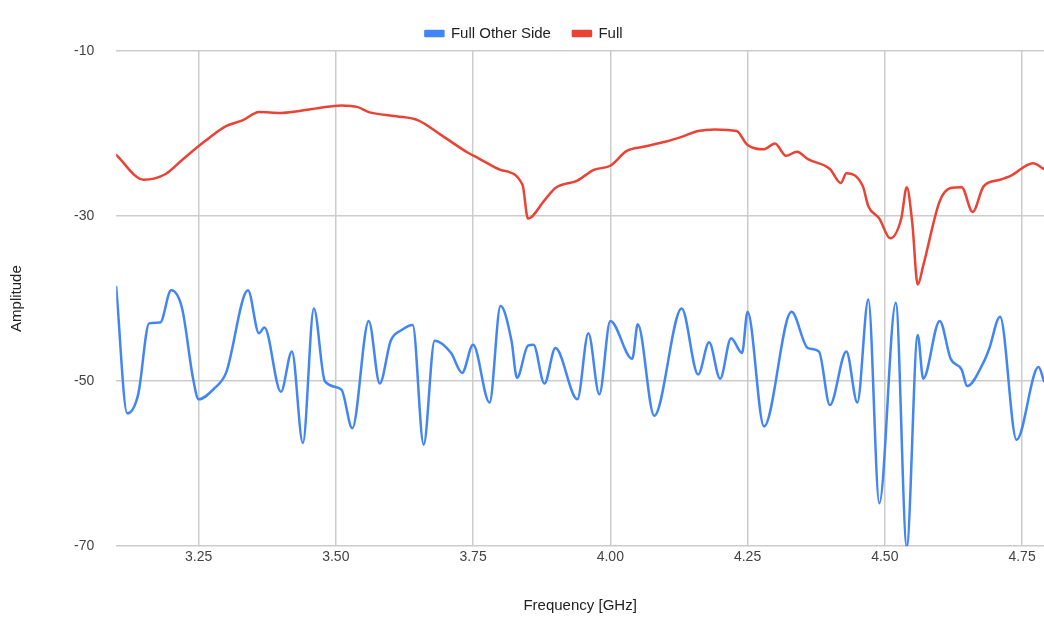 This screenshot has height=625, width=1044. What do you see at coordinates (336, 556) in the screenshot?
I see `x-tick-label: 3.50` at bounding box center [336, 556].